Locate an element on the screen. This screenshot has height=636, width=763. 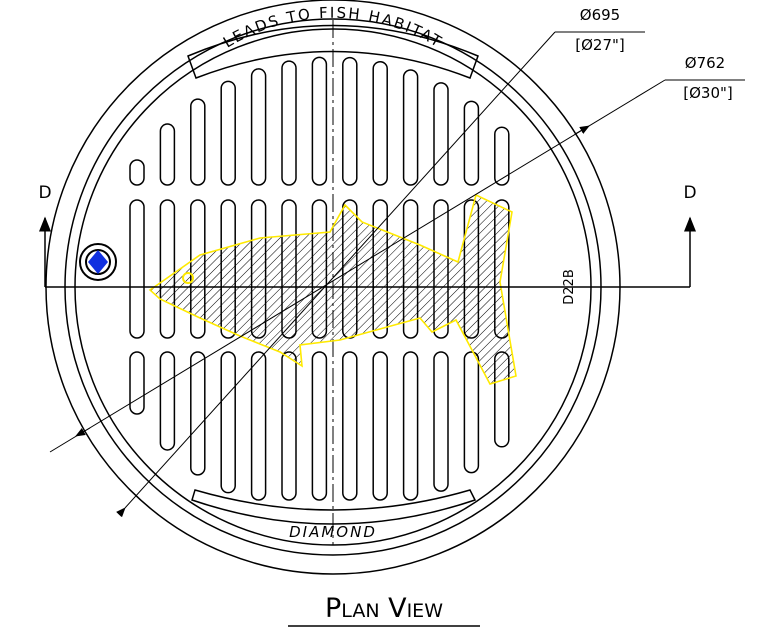
pickup-icon is located at coordinates (98, 262).